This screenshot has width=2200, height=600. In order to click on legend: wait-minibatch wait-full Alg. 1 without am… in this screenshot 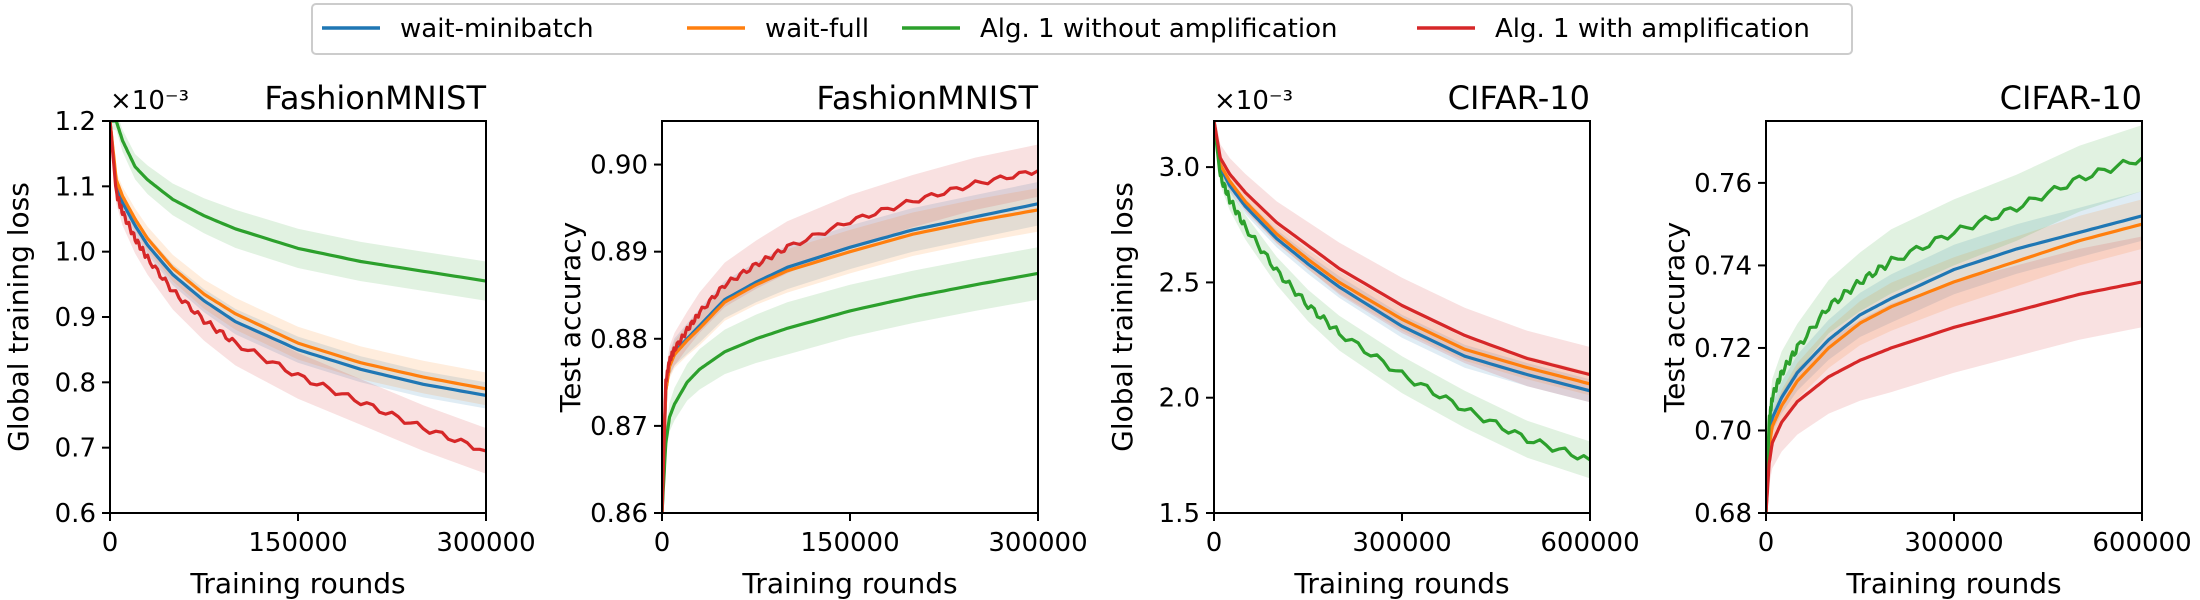, I will do `click(1082, 29)`.